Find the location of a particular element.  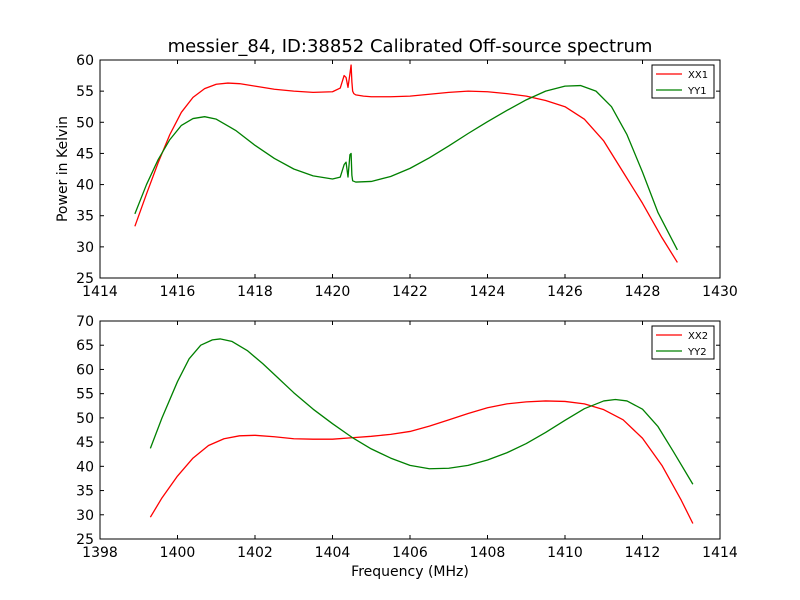

bottom-y-tick-label: 55 is located at coordinates (85, 395).